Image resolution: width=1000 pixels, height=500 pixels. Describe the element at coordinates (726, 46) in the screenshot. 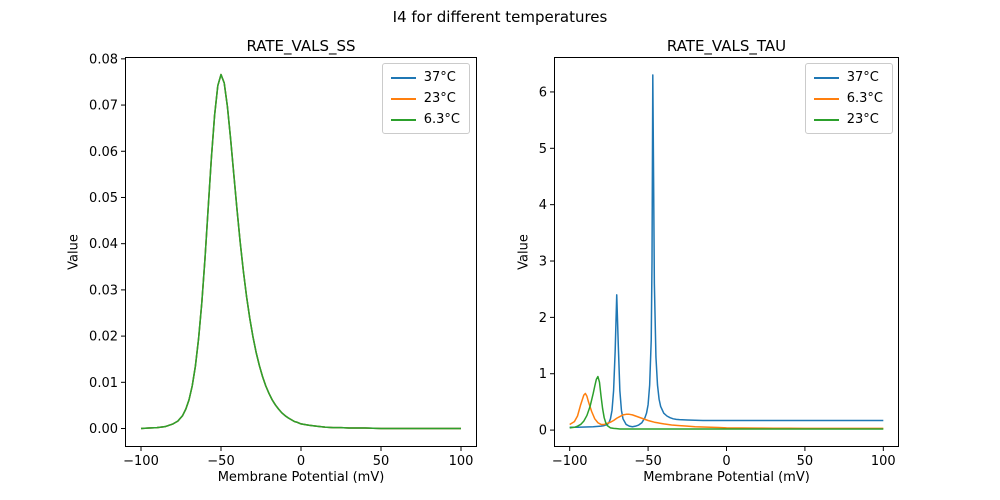

I see `right-plot-title: RATE_VALS_TAU` at that location.